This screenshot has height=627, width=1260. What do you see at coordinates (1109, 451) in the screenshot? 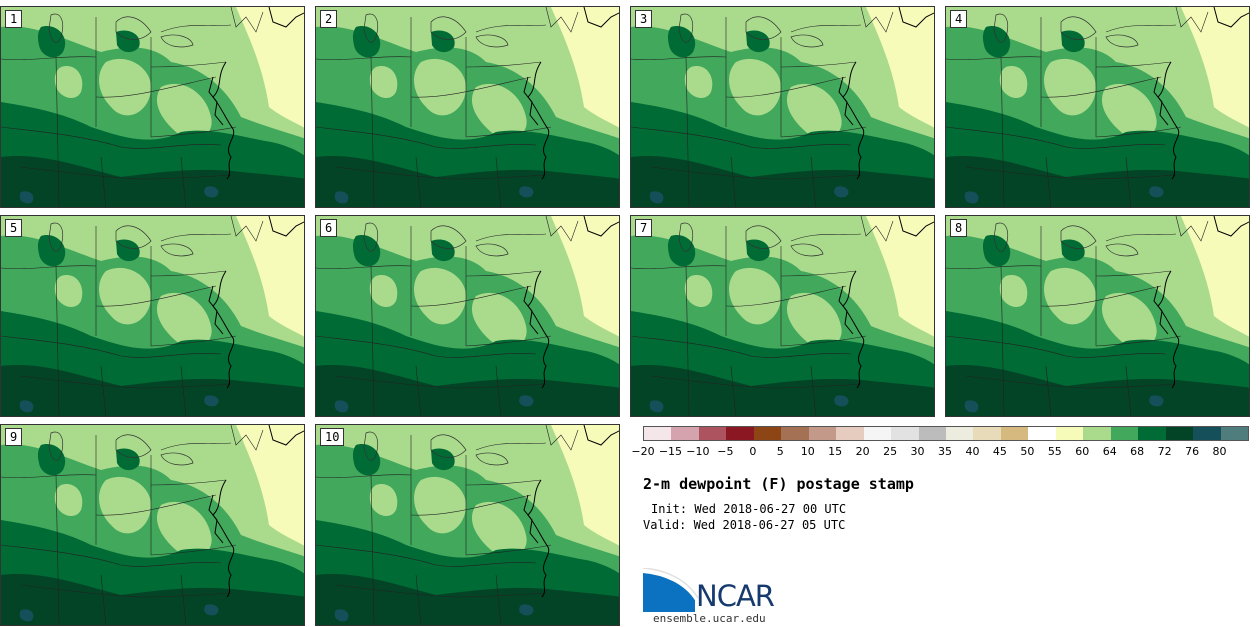
I see `colorbar-tick-label: 64` at bounding box center [1109, 451].